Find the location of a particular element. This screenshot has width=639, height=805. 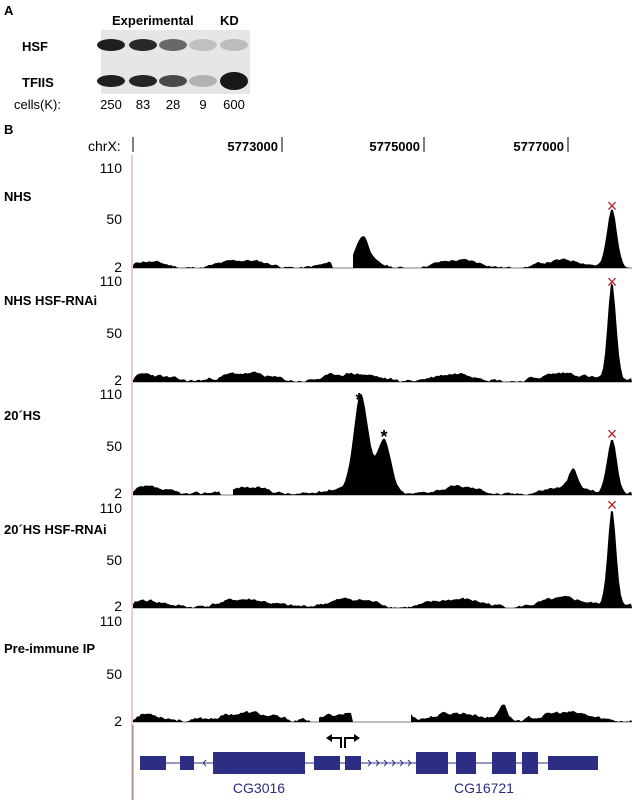

experimental-label: Experimental is located at coordinates (153, 20).